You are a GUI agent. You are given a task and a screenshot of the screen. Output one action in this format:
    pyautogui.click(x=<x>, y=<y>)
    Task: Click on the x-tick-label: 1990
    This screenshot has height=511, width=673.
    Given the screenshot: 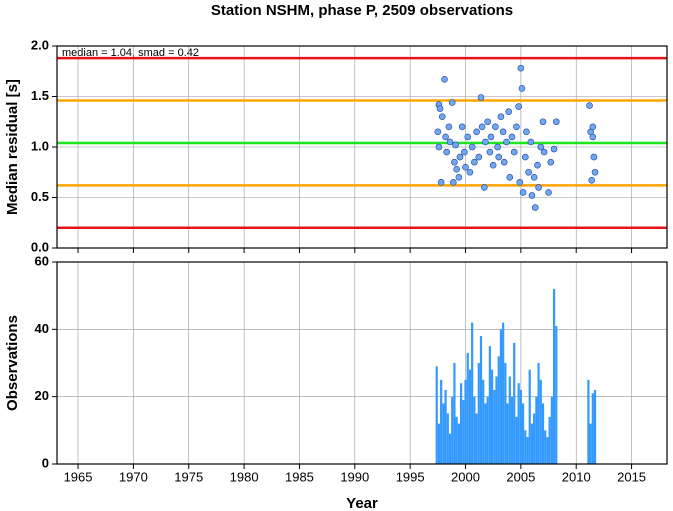 What is the action you would take?
    pyautogui.click(x=354, y=476)
    